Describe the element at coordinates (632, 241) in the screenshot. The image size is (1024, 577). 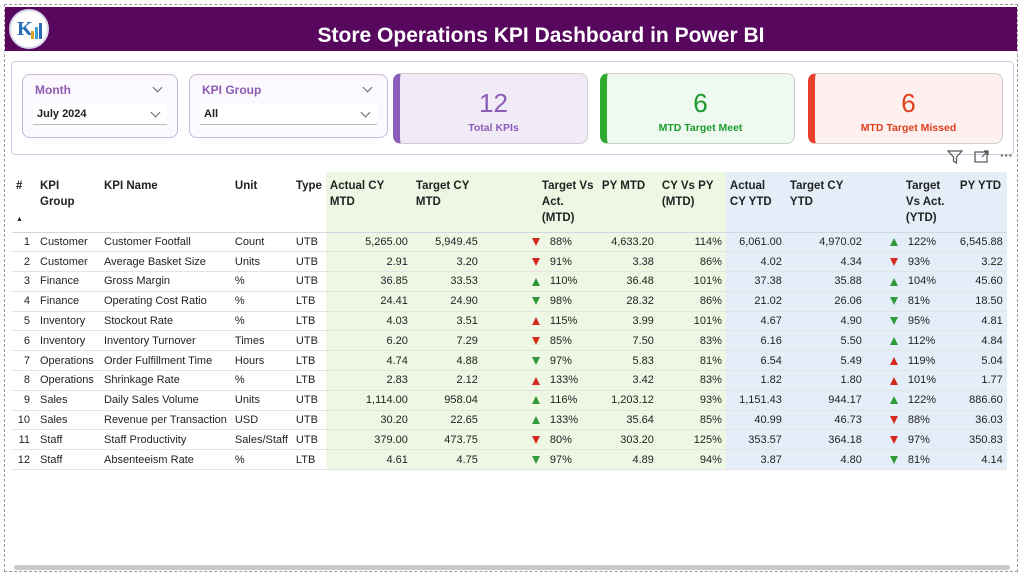
I see `cell-text: 4,633.20` at that location.